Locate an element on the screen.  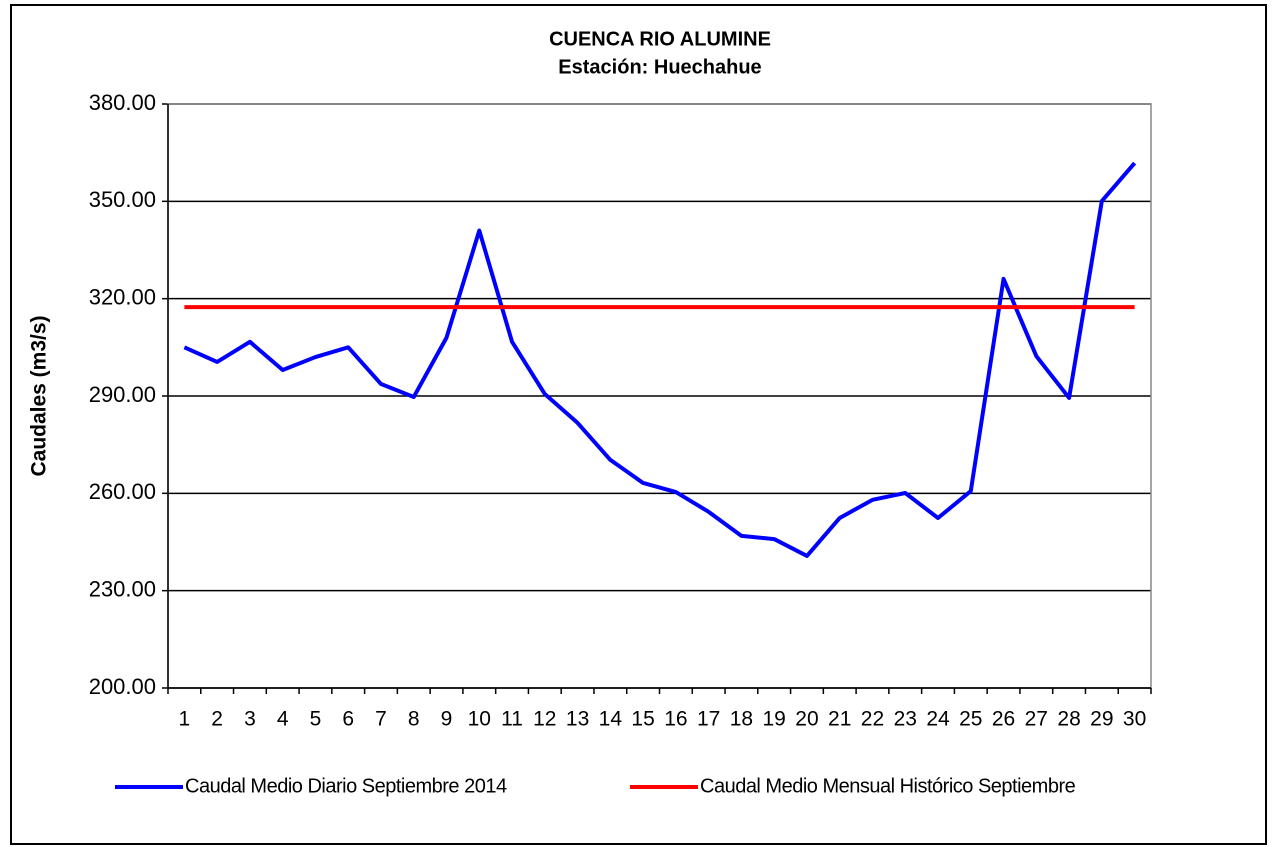
legend-label: Caudal Medio Diario Septiembre 2014 is located at coordinates (346, 786).